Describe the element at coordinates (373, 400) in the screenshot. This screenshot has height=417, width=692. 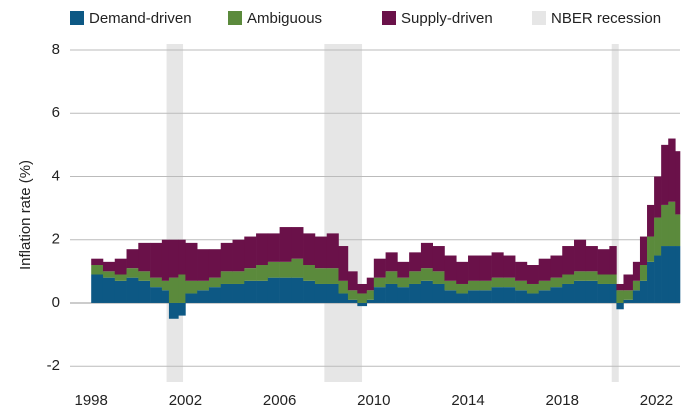
I see `x-tick-label: 2010` at that location.